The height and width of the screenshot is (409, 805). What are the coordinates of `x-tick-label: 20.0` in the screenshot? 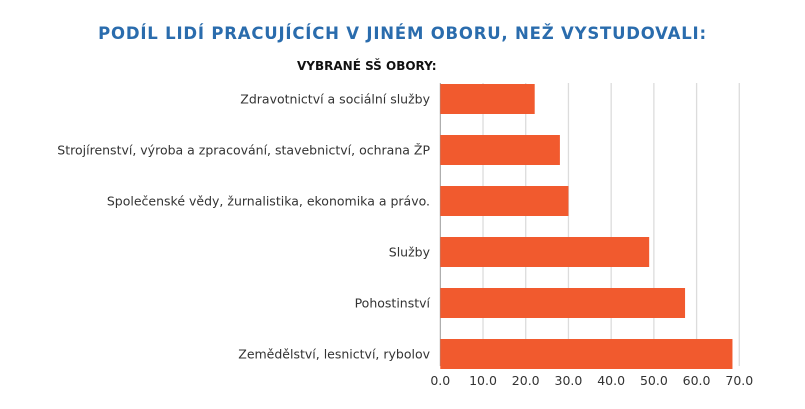 It's located at (526, 380).